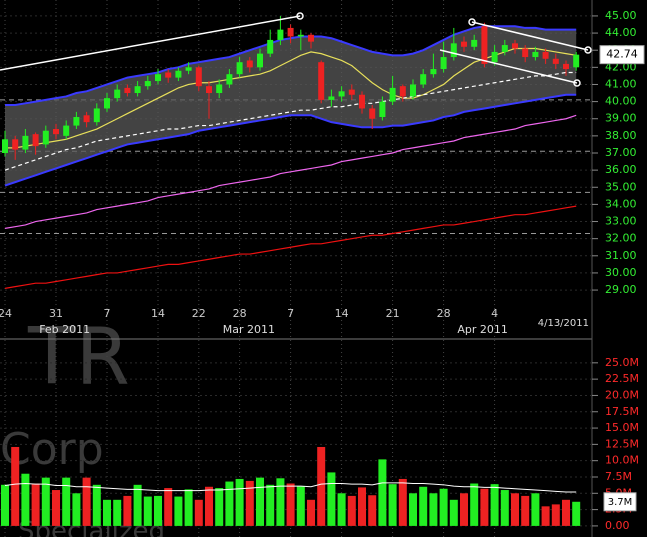 Image resolution: width=647 pixels, height=537 pixels. What do you see at coordinates (621, 203) in the screenshot?
I see `y-tick-label: 34.00` at bounding box center [621, 203].